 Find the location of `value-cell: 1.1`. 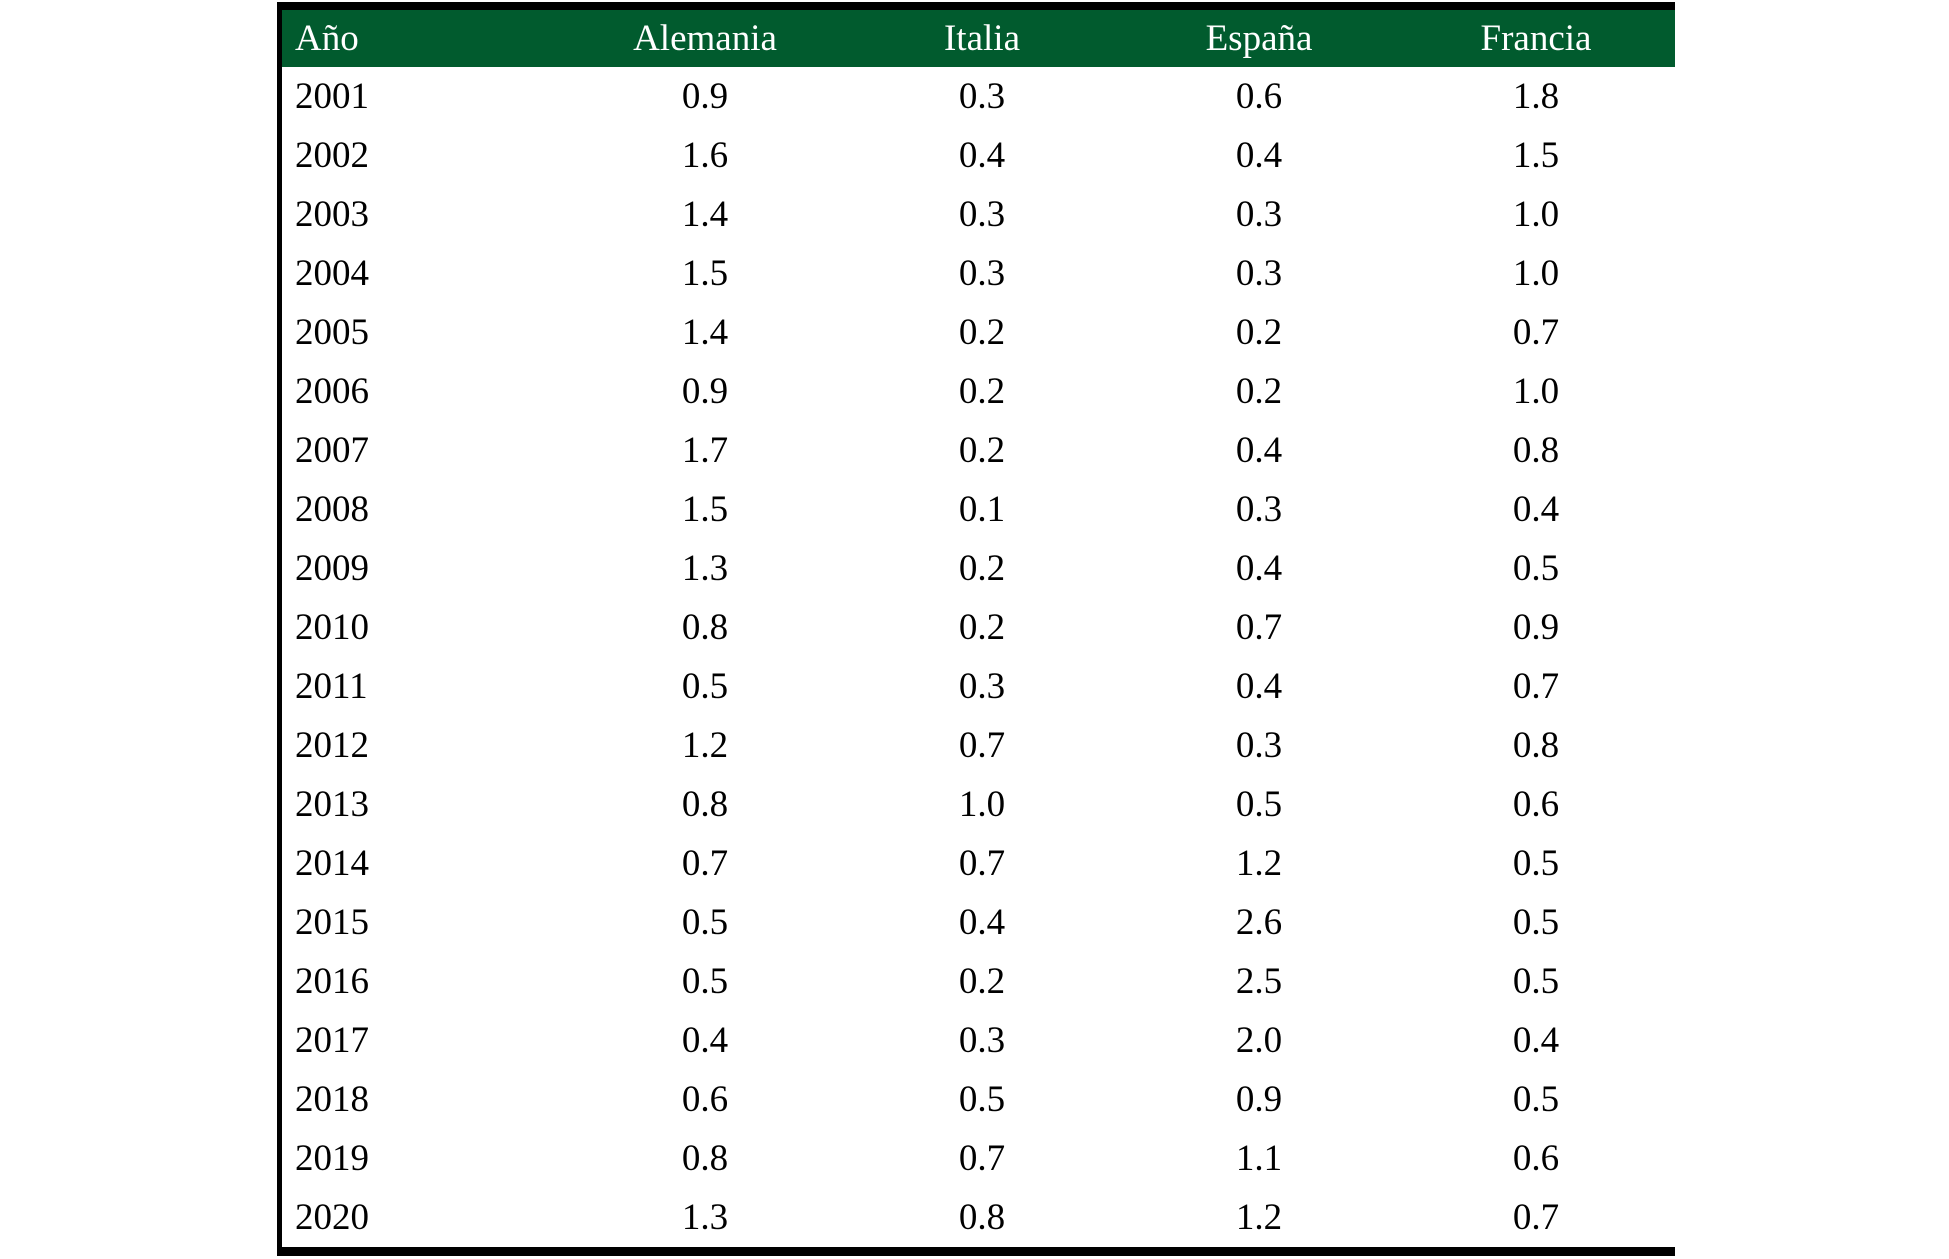

value-cell: 1.1 is located at coordinates (1259, 1158).